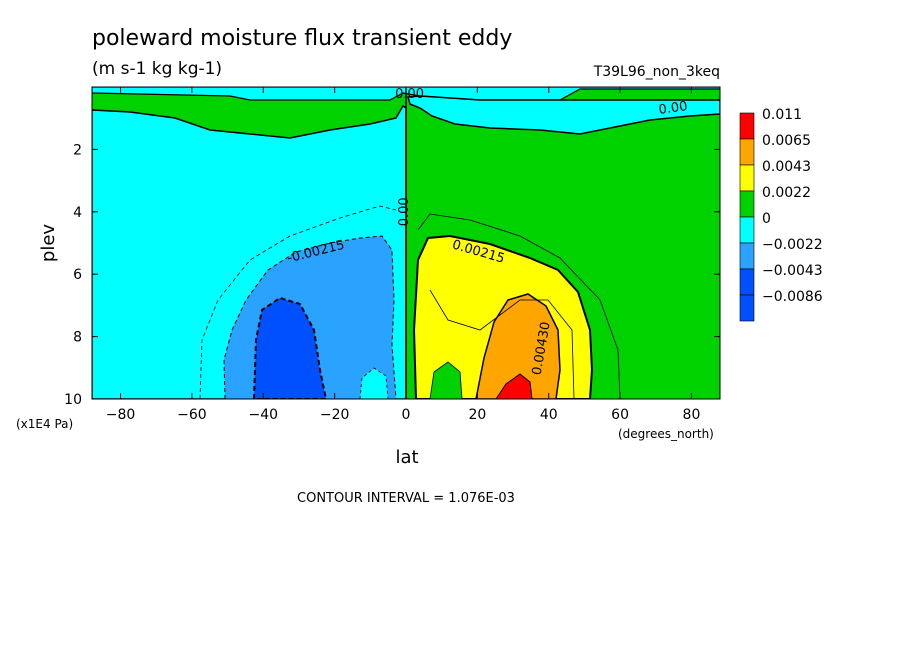 Image resolution: width=904 pixels, height=659 pixels. Describe the element at coordinates (786, 193) in the screenshot. I see `legend-label: 0.0022` at that location.